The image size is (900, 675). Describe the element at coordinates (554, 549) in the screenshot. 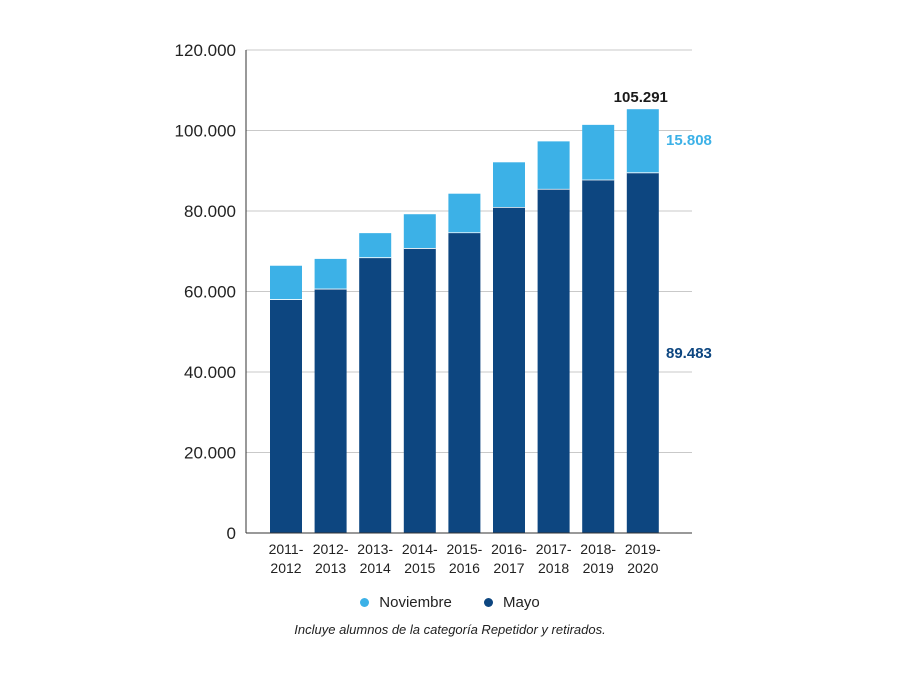

I see `x-tick-label: 2017-` at that location.